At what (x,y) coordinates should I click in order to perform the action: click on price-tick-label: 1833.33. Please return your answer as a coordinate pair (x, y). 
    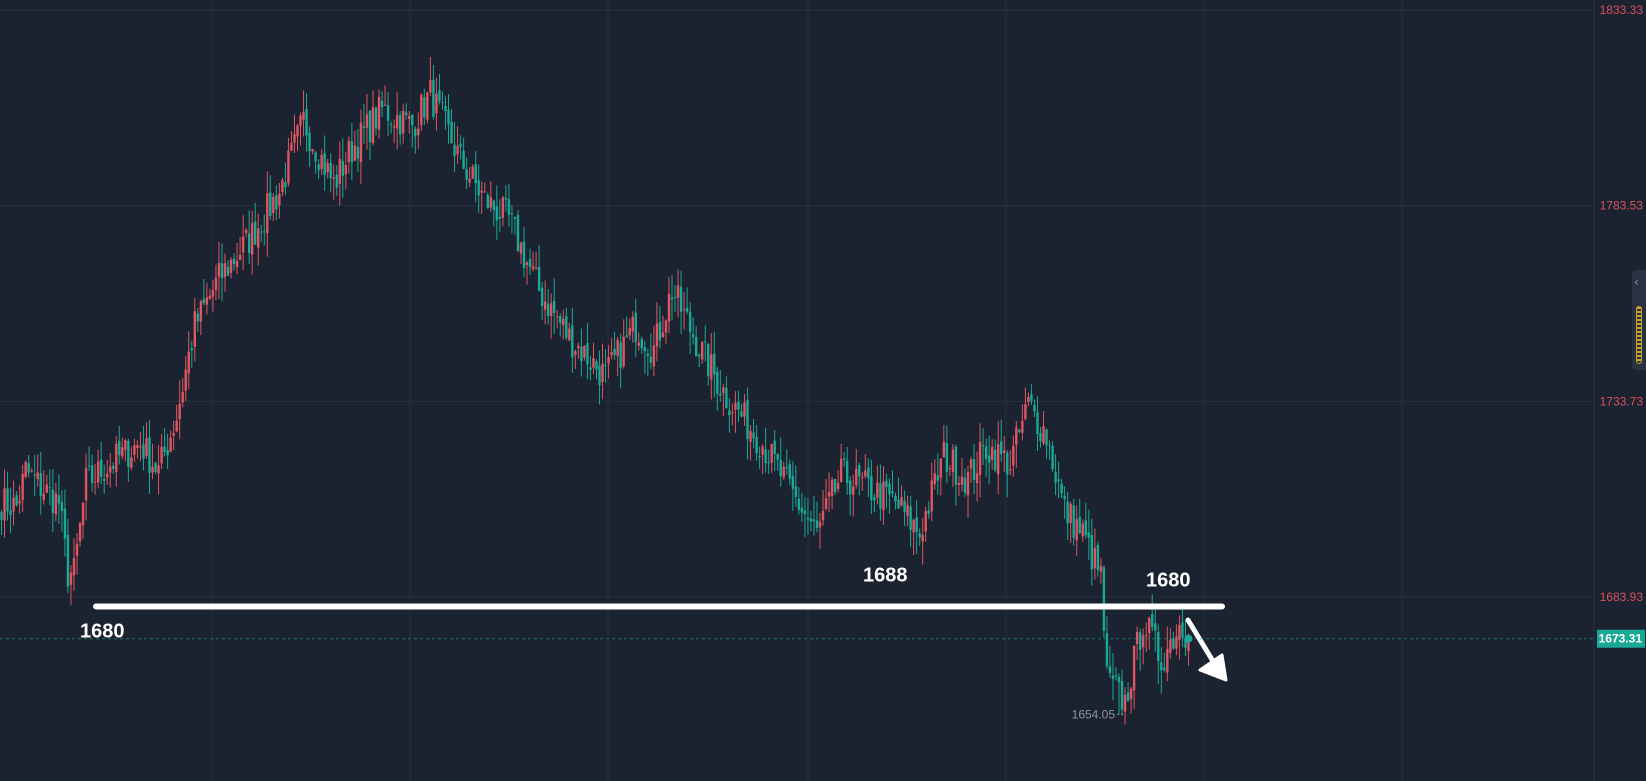
    Looking at the image, I should click on (1622, 10).